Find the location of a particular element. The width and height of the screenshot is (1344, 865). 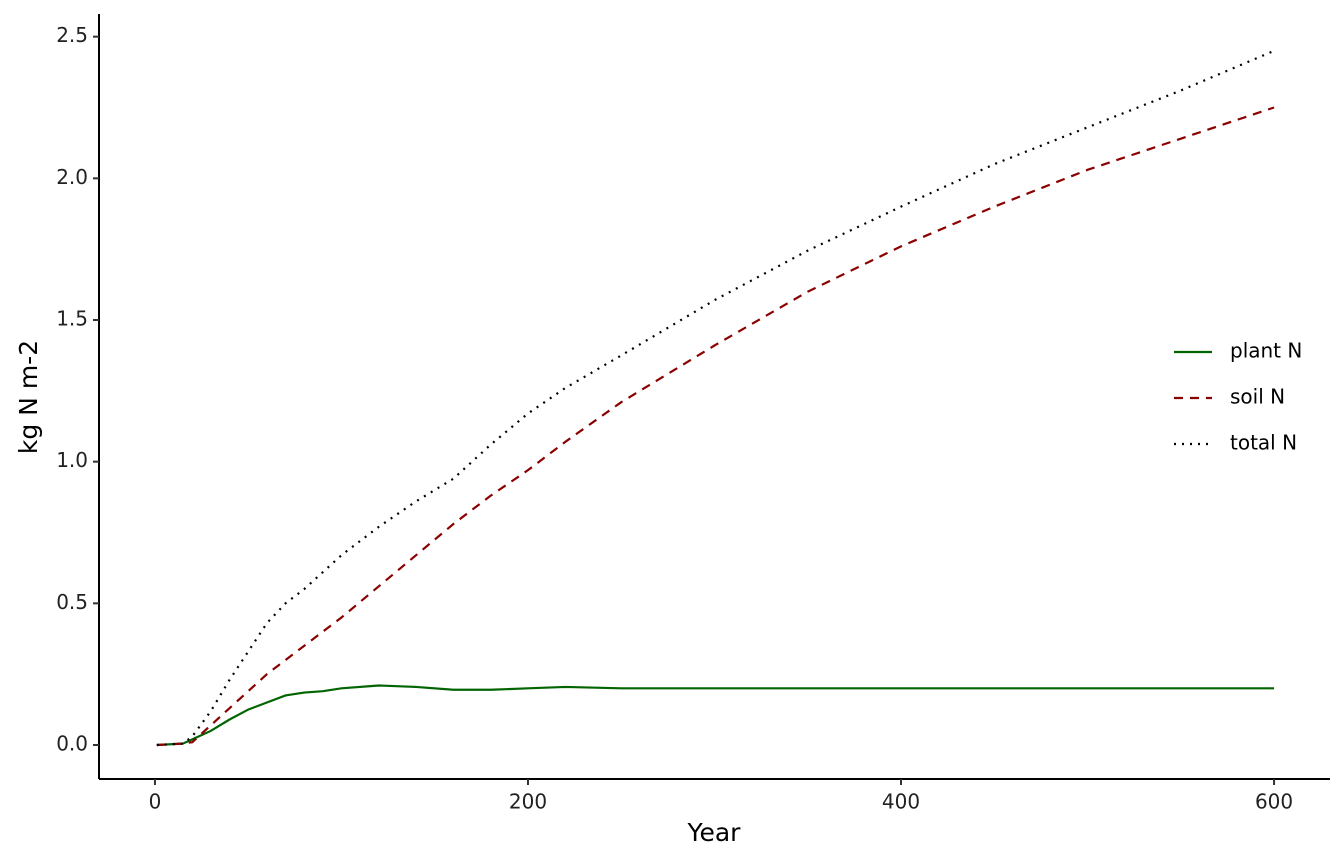

series-line is located at coordinates (715, 715).